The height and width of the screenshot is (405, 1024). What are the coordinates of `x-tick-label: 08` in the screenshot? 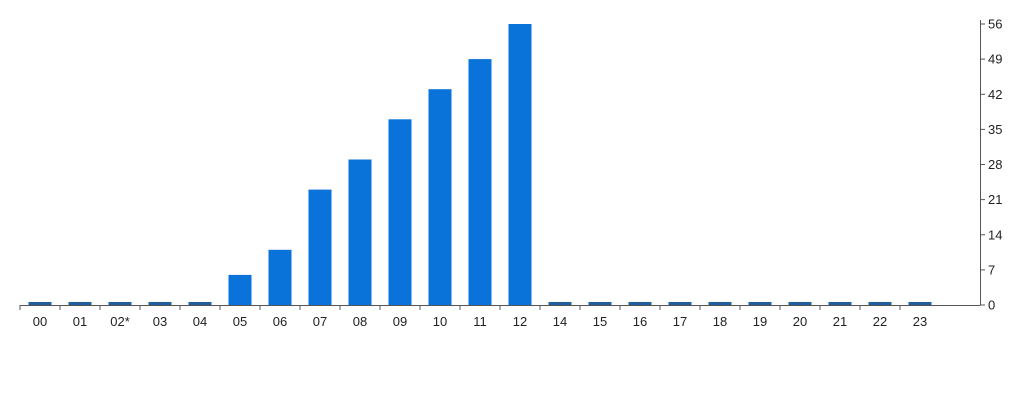 It's located at (360, 321).